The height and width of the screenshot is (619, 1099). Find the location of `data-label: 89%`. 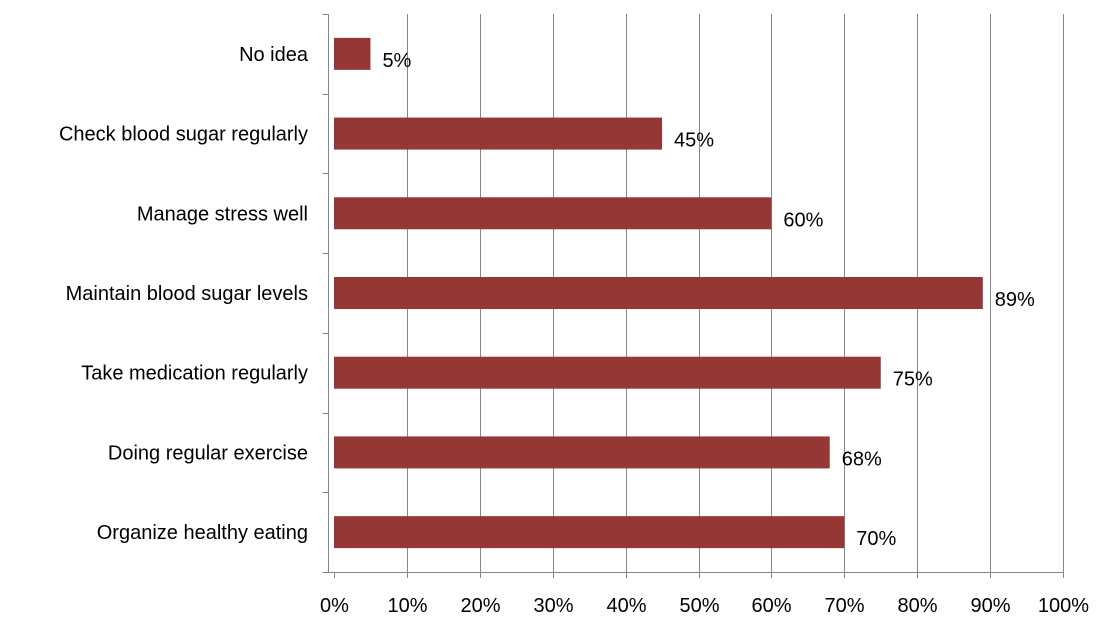

data-label: 89% is located at coordinates (1015, 300).